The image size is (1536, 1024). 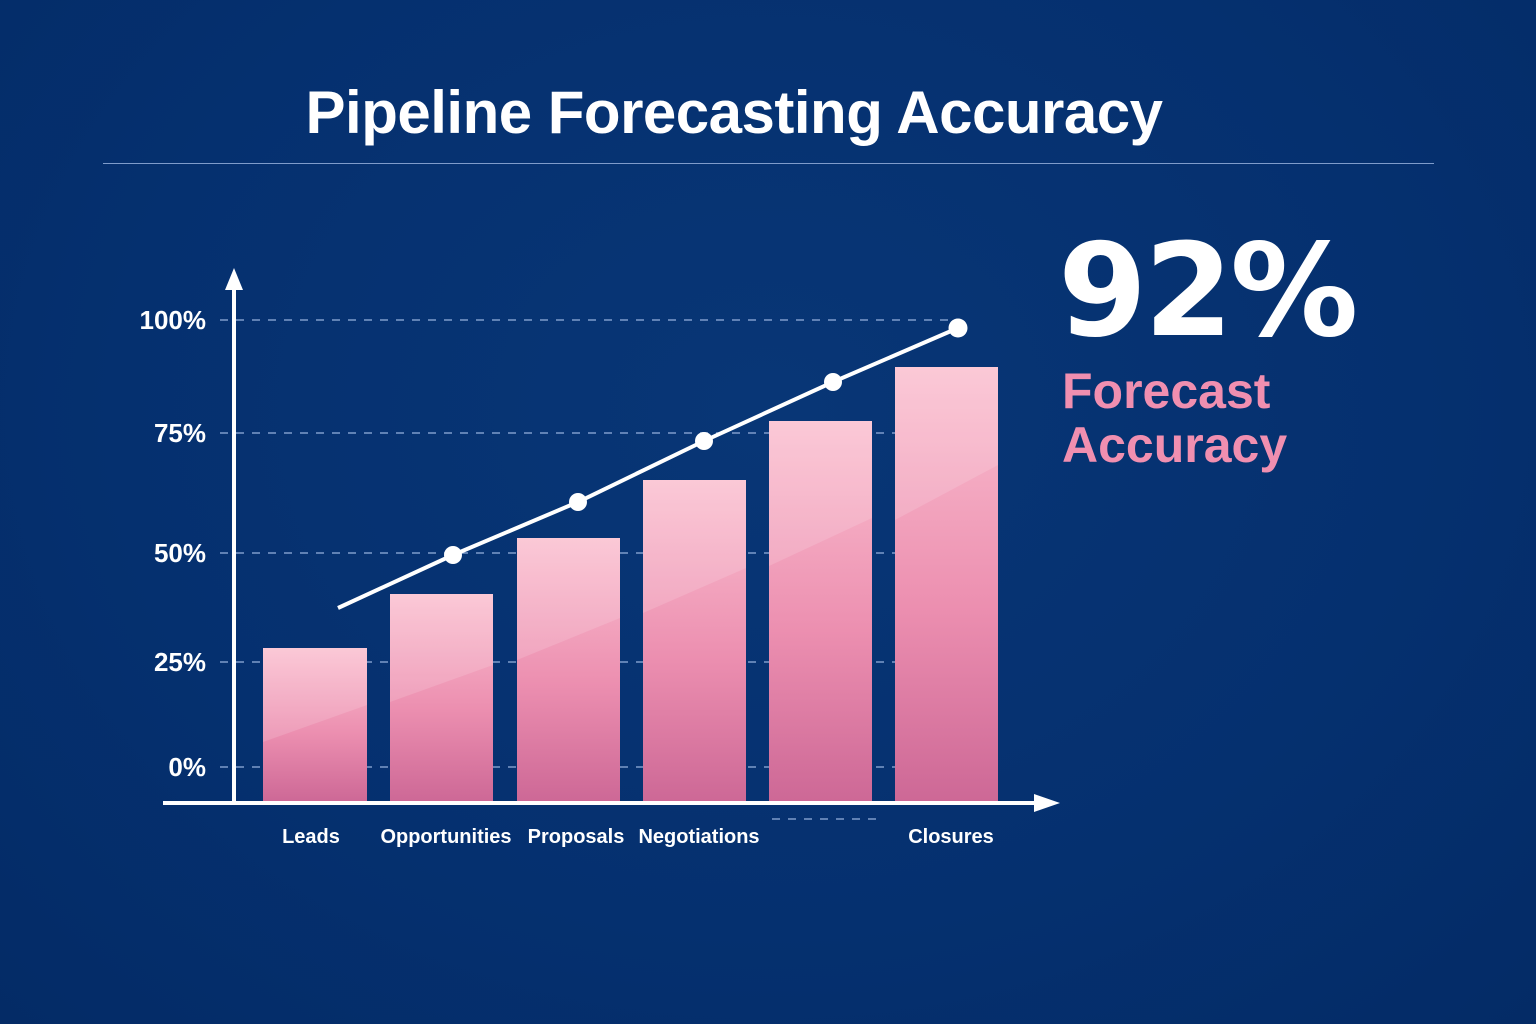 What do you see at coordinates (445, 837) in the screenshot?
I see `x-label-opportunities: Opportunities` at bounding box center [445, 837].